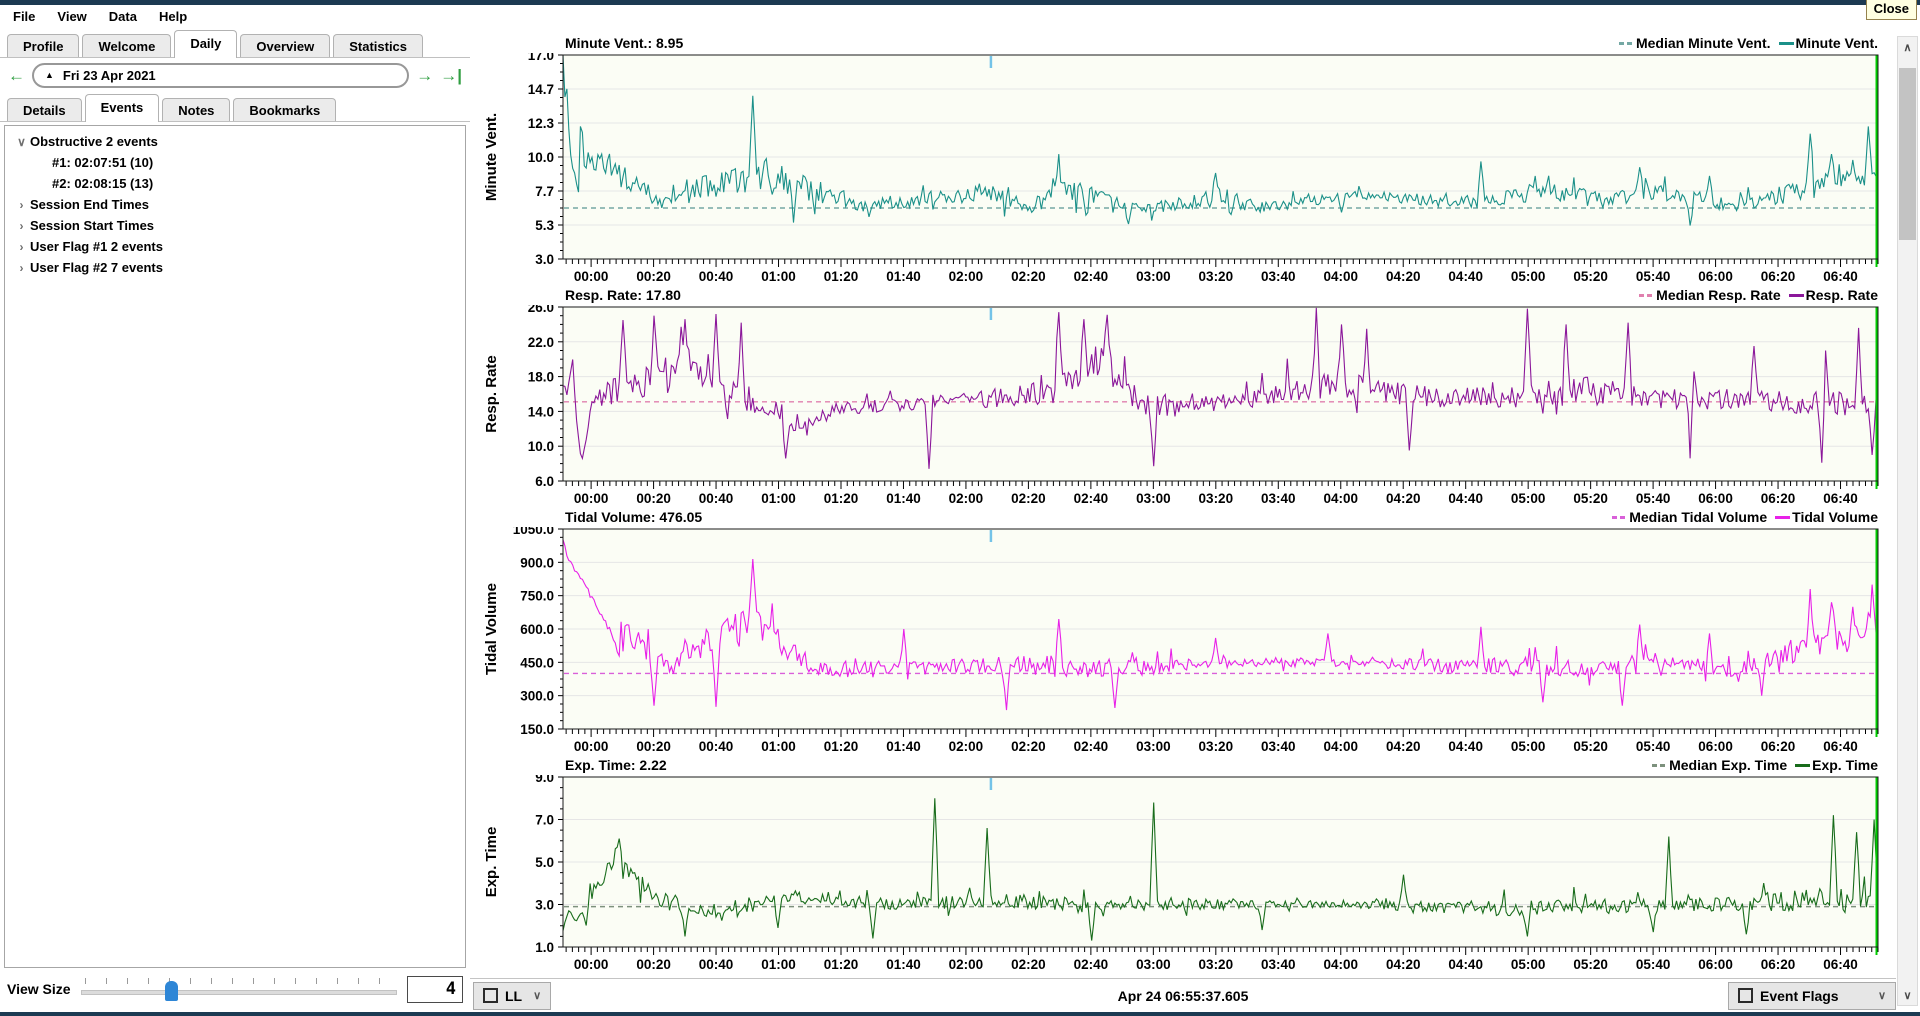 This screenshot has width=1920, height=1016. I want to click on window-title-strip: Close, so click(960, 10).